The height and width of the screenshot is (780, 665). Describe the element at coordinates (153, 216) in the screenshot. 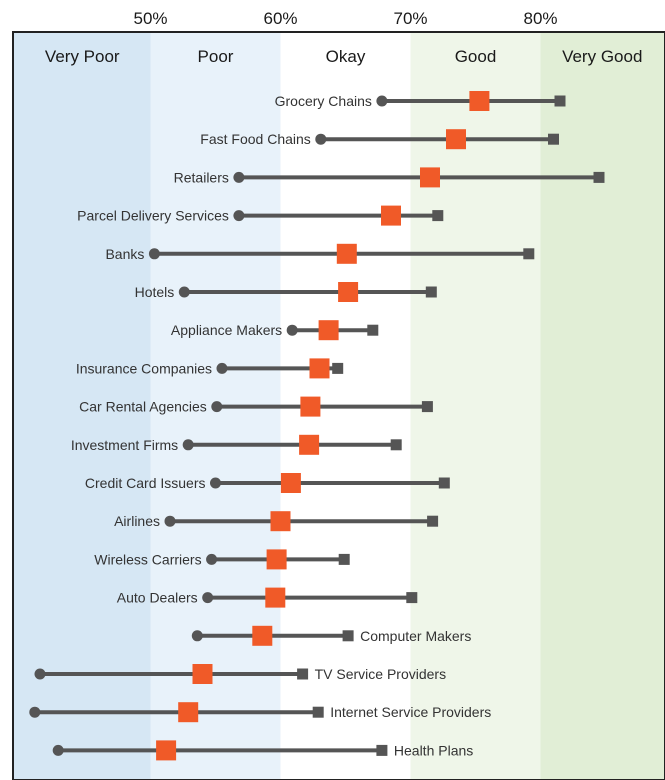

I see `category-label: Parcel Delivery Services` at that location.